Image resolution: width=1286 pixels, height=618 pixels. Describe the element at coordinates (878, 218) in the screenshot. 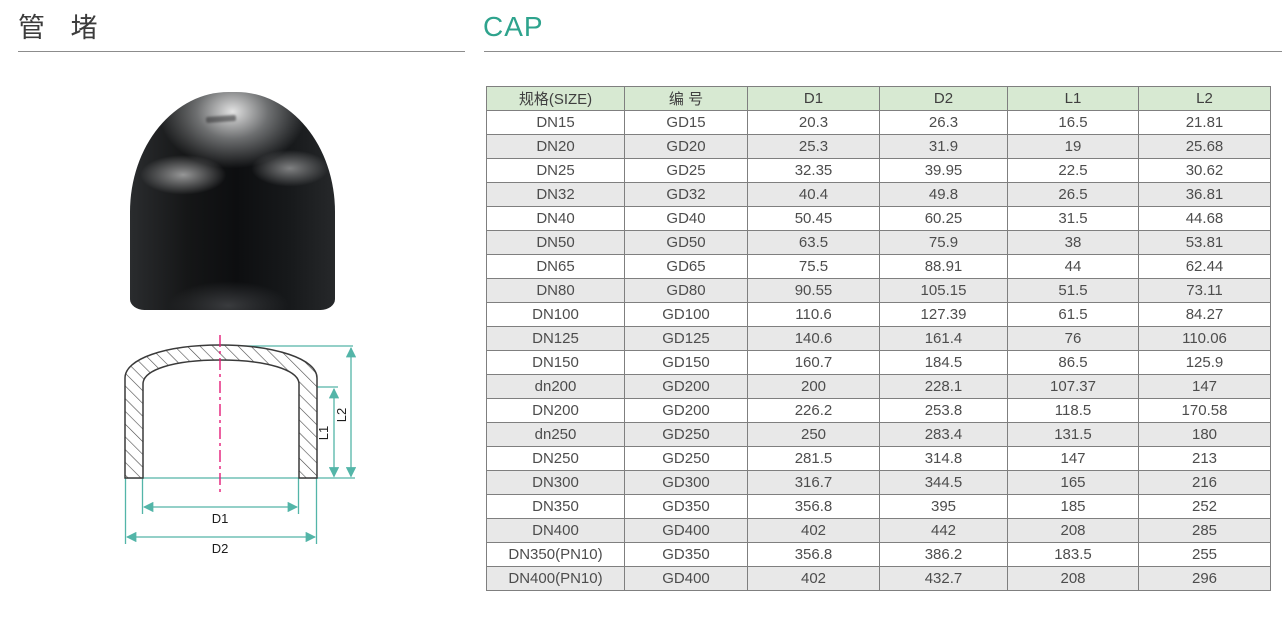

I see `table-row: DN40 GD40 50.45 60.25 31.5 44.68` at that location.